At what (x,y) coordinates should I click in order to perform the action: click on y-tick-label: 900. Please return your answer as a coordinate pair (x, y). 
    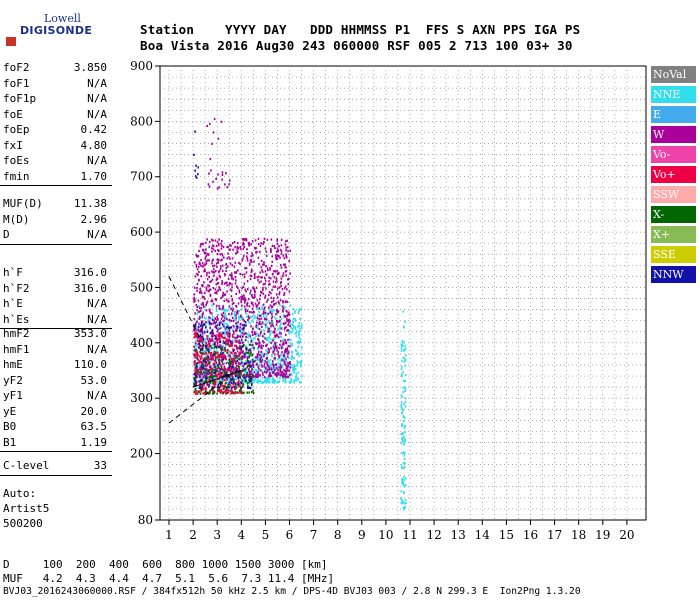
    Looking at the image, I should click on (141, 66).